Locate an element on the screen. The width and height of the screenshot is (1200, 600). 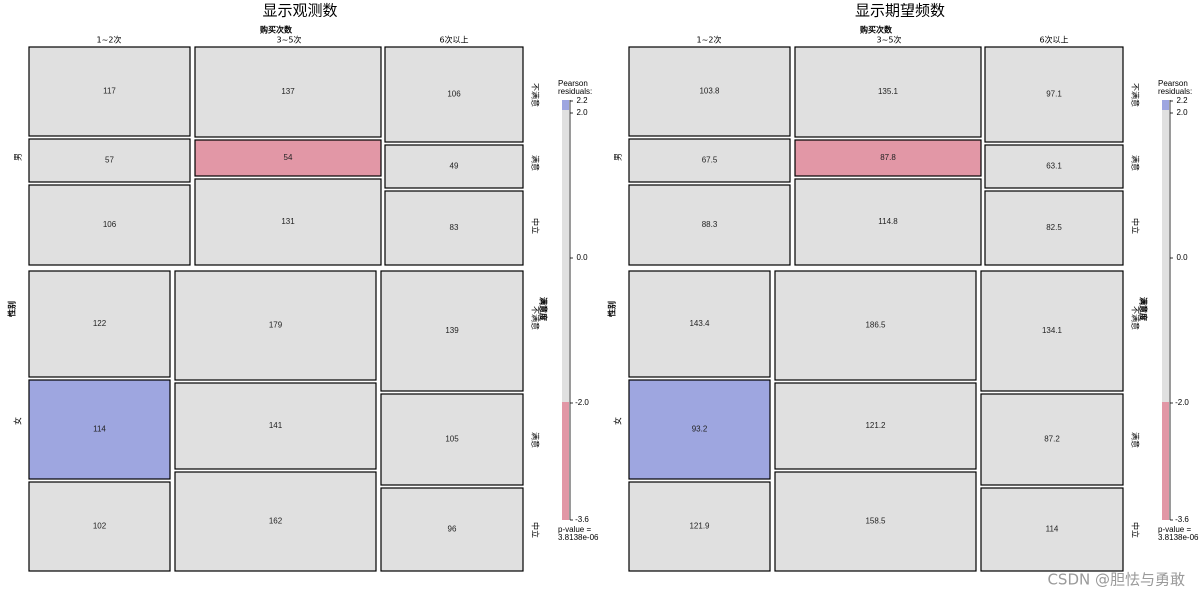
legend-title: Pearson is located at coordinates (573, 83).